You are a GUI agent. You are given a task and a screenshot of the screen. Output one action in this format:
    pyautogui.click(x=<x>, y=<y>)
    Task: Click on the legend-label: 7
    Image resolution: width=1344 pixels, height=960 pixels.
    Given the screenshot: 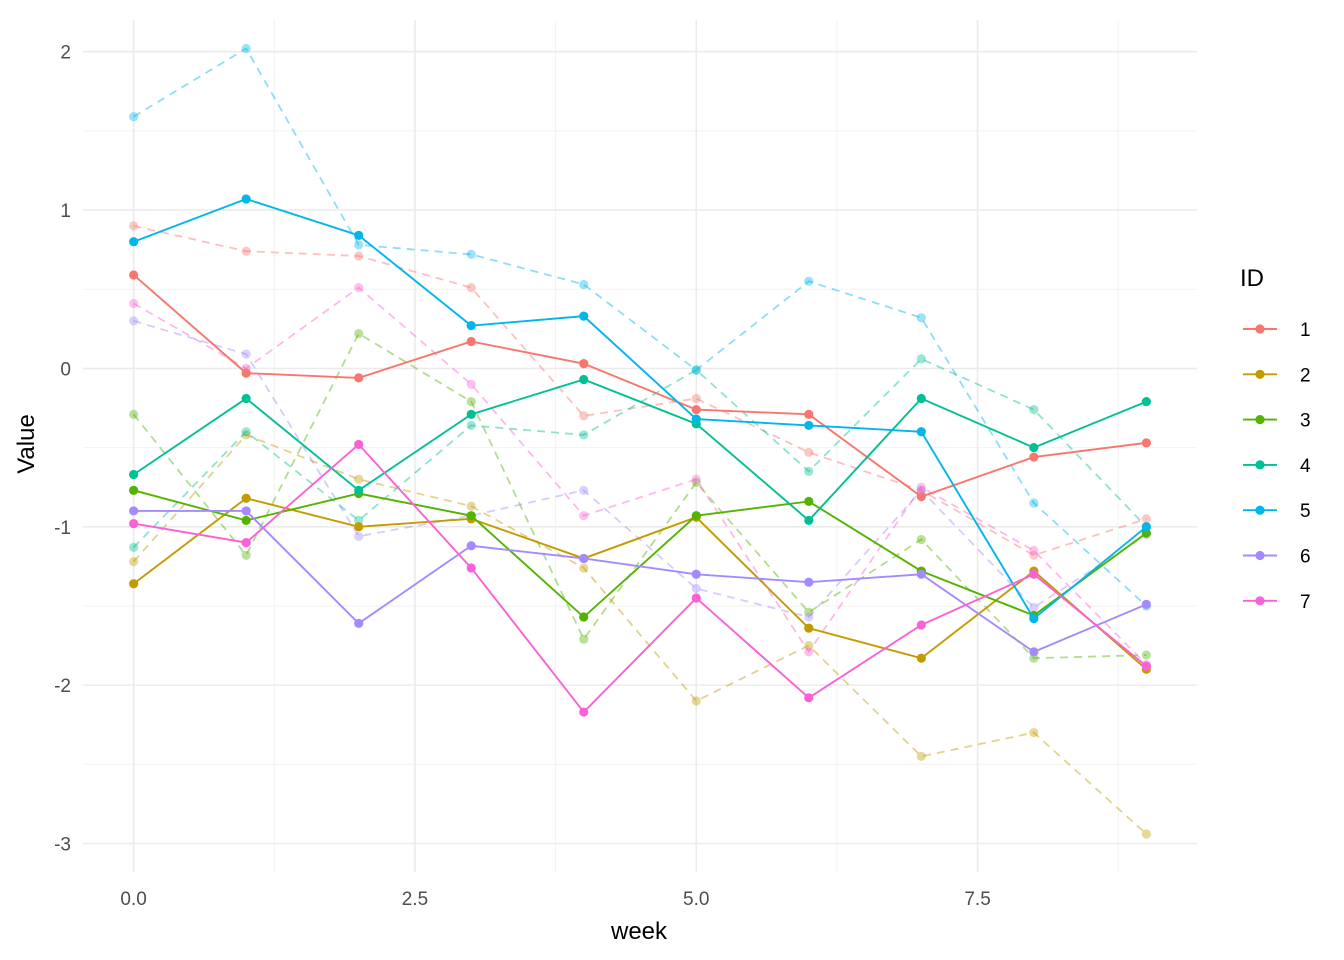 What is the action you would take?
    pyautogui.click(x=1305, y=602)
    